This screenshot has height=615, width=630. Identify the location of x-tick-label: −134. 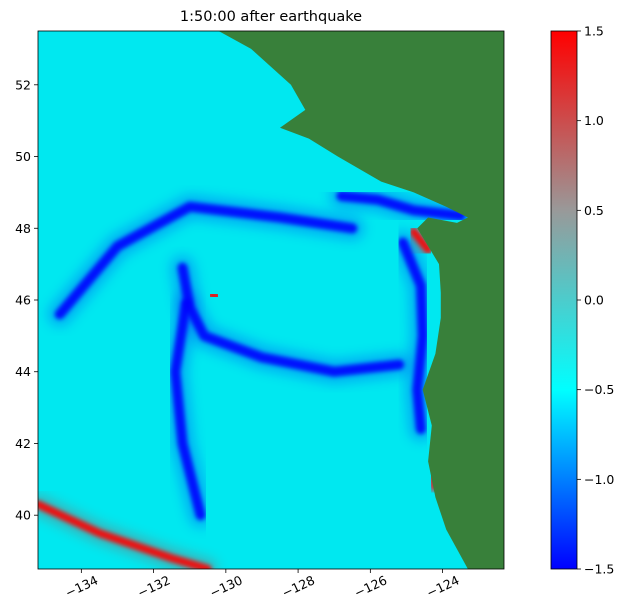
(81, 586).